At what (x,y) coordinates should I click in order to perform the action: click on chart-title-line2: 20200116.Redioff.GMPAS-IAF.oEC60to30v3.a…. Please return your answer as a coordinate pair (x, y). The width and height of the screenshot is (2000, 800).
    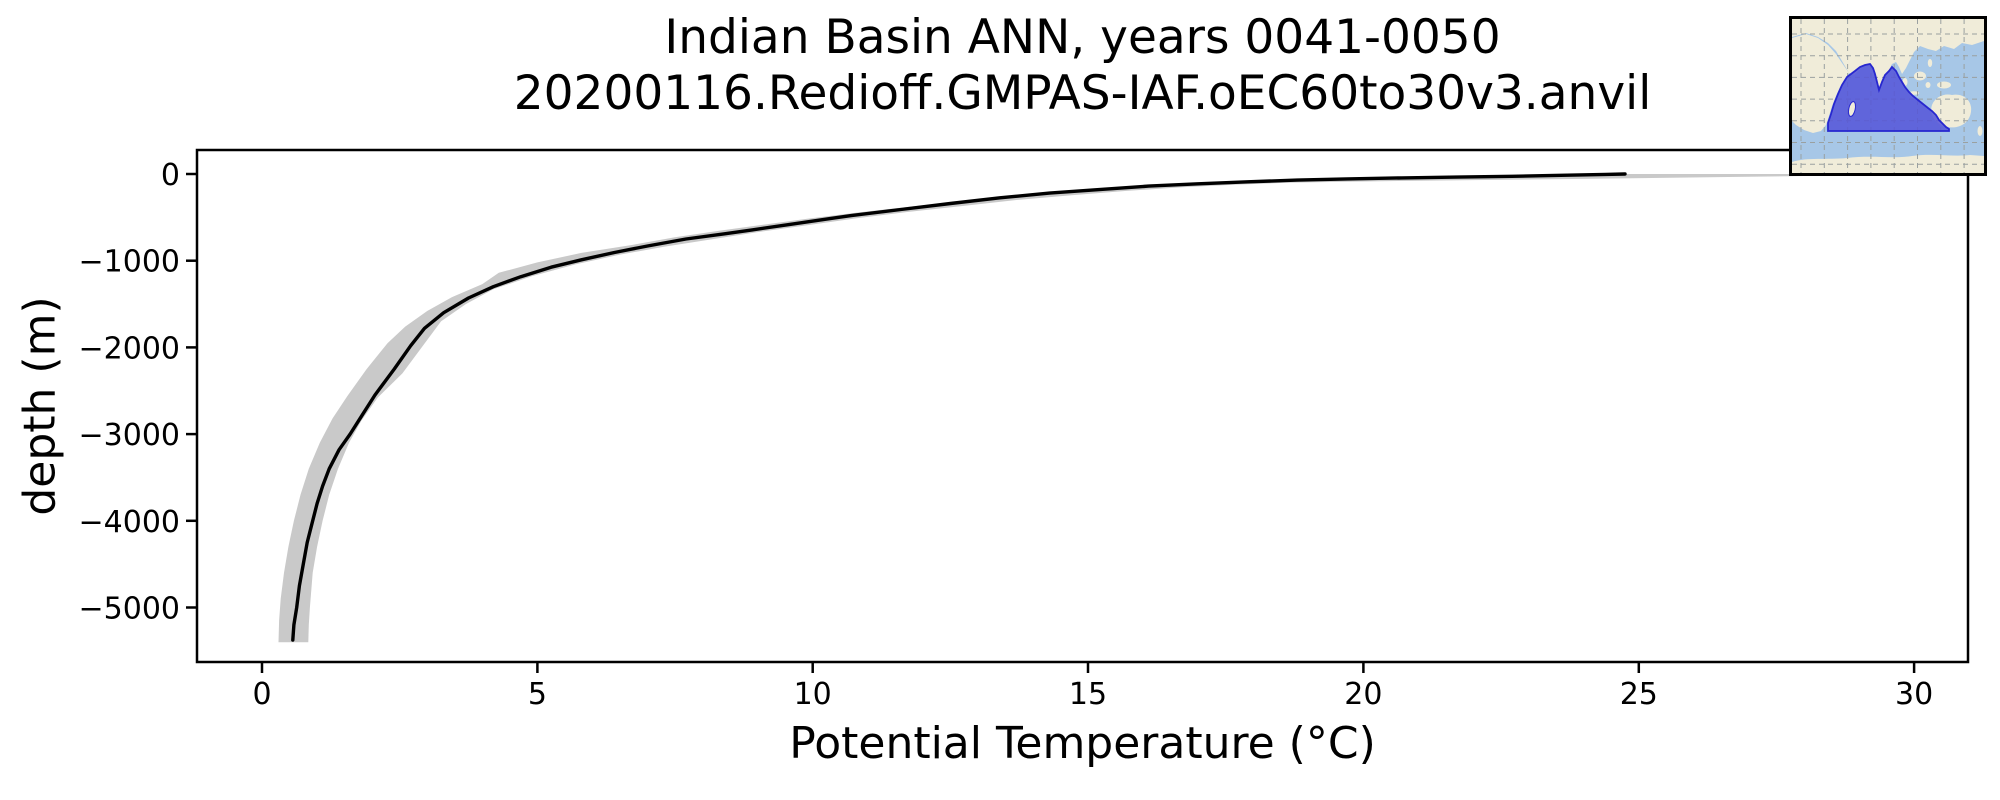
    Looking at the image, I should click on (1082, 93).